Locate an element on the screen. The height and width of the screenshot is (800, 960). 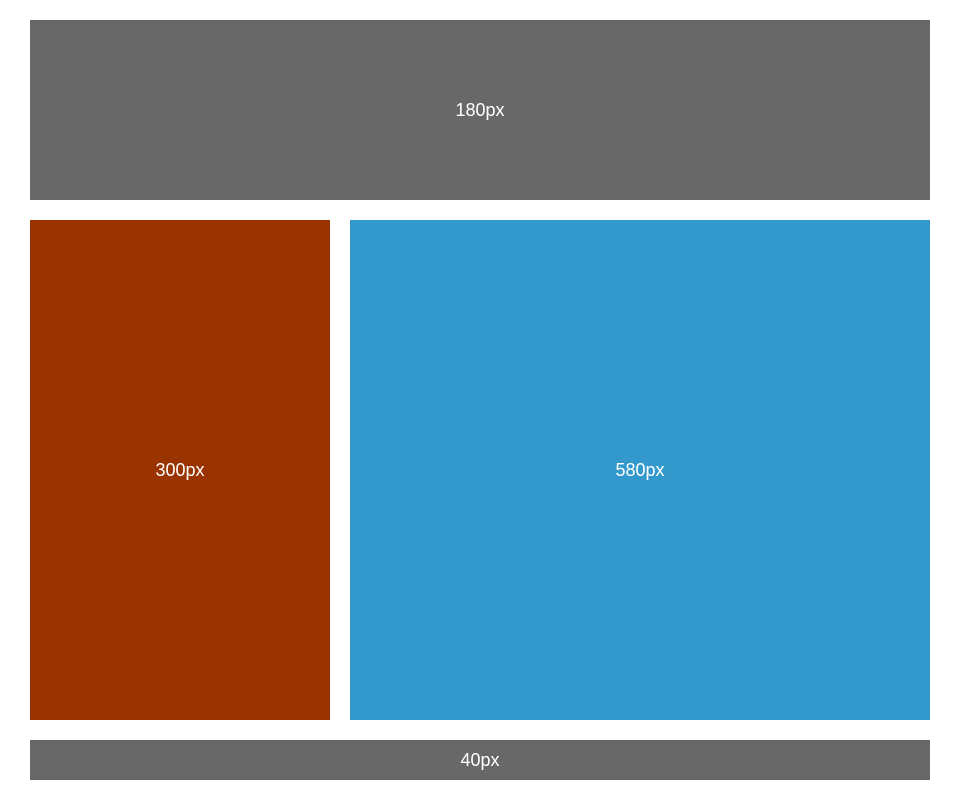
footer-panel: 40px is located at coordinates (480, 760).